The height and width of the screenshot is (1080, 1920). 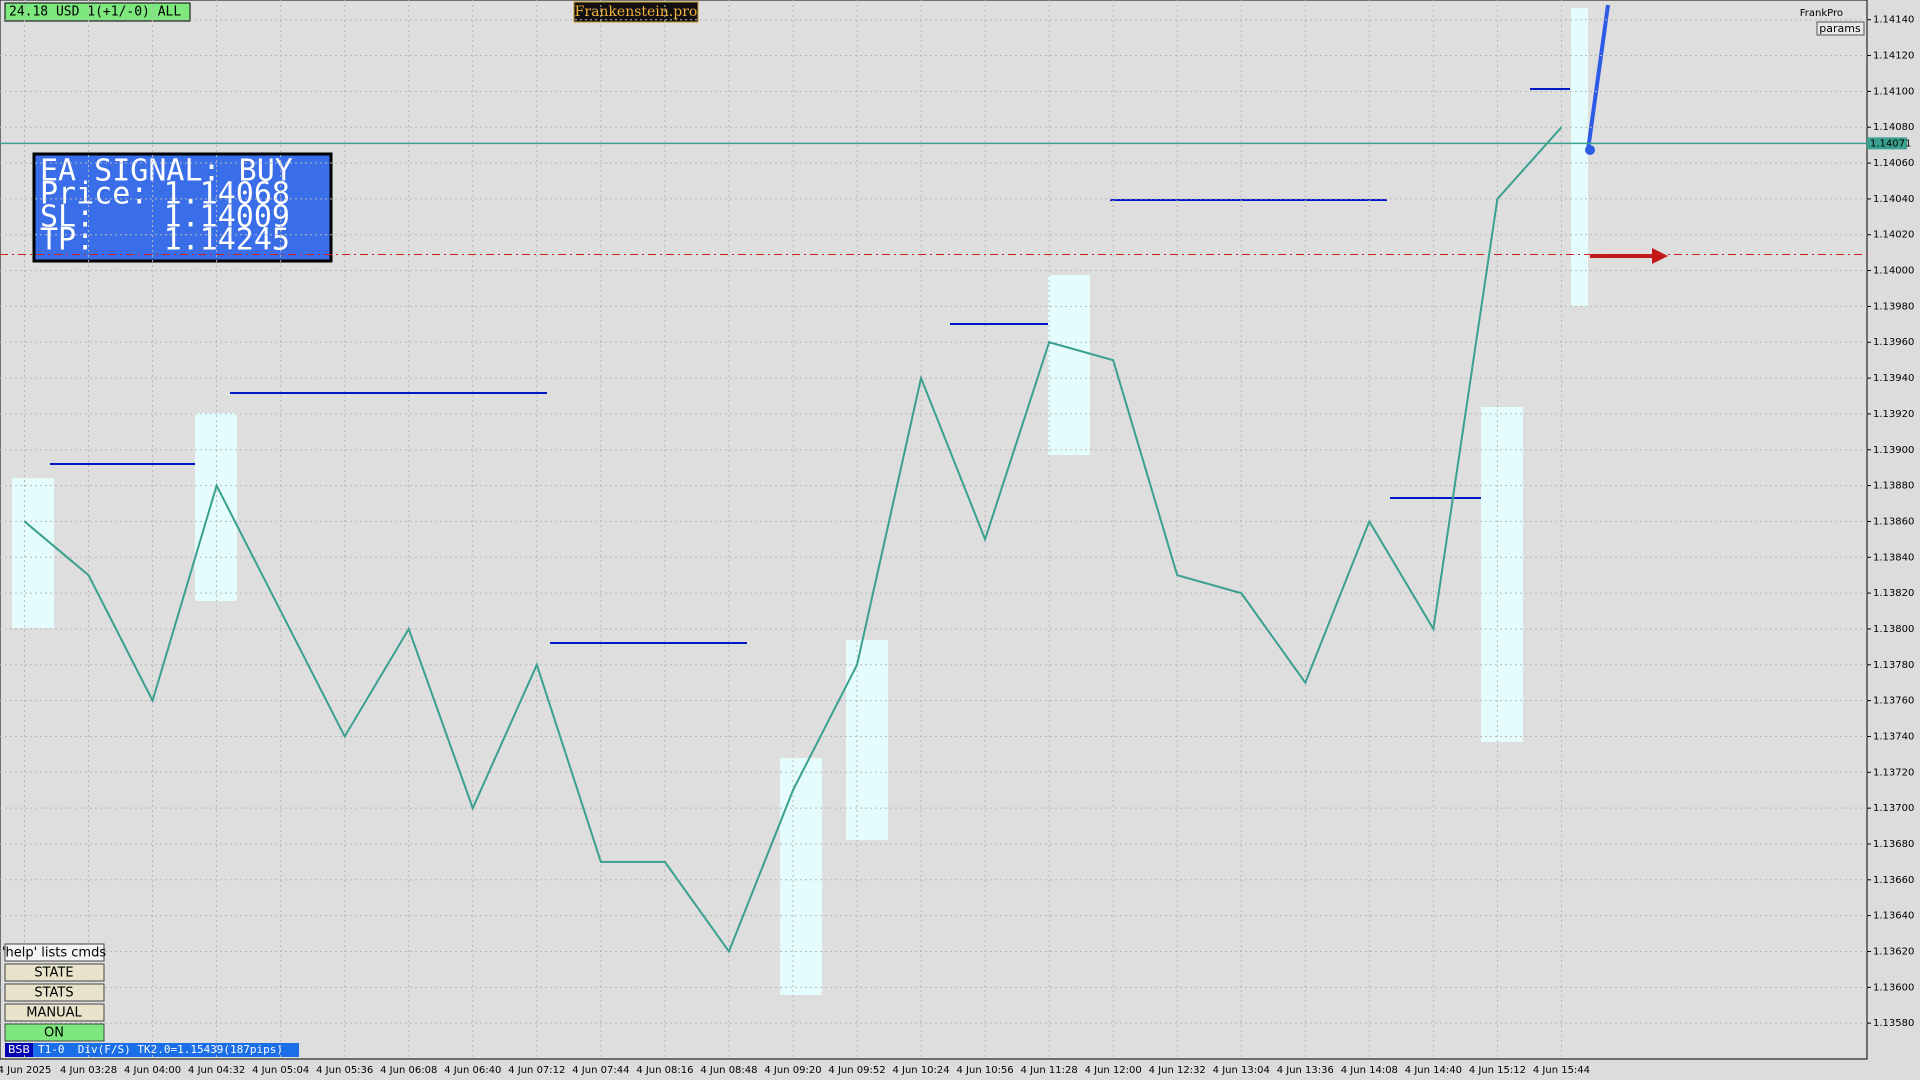 What do you see at coordinates (1893, 916) in the screenshot?
I see `y-tick-label: 1.13640` at bounding box center [1893, 916].